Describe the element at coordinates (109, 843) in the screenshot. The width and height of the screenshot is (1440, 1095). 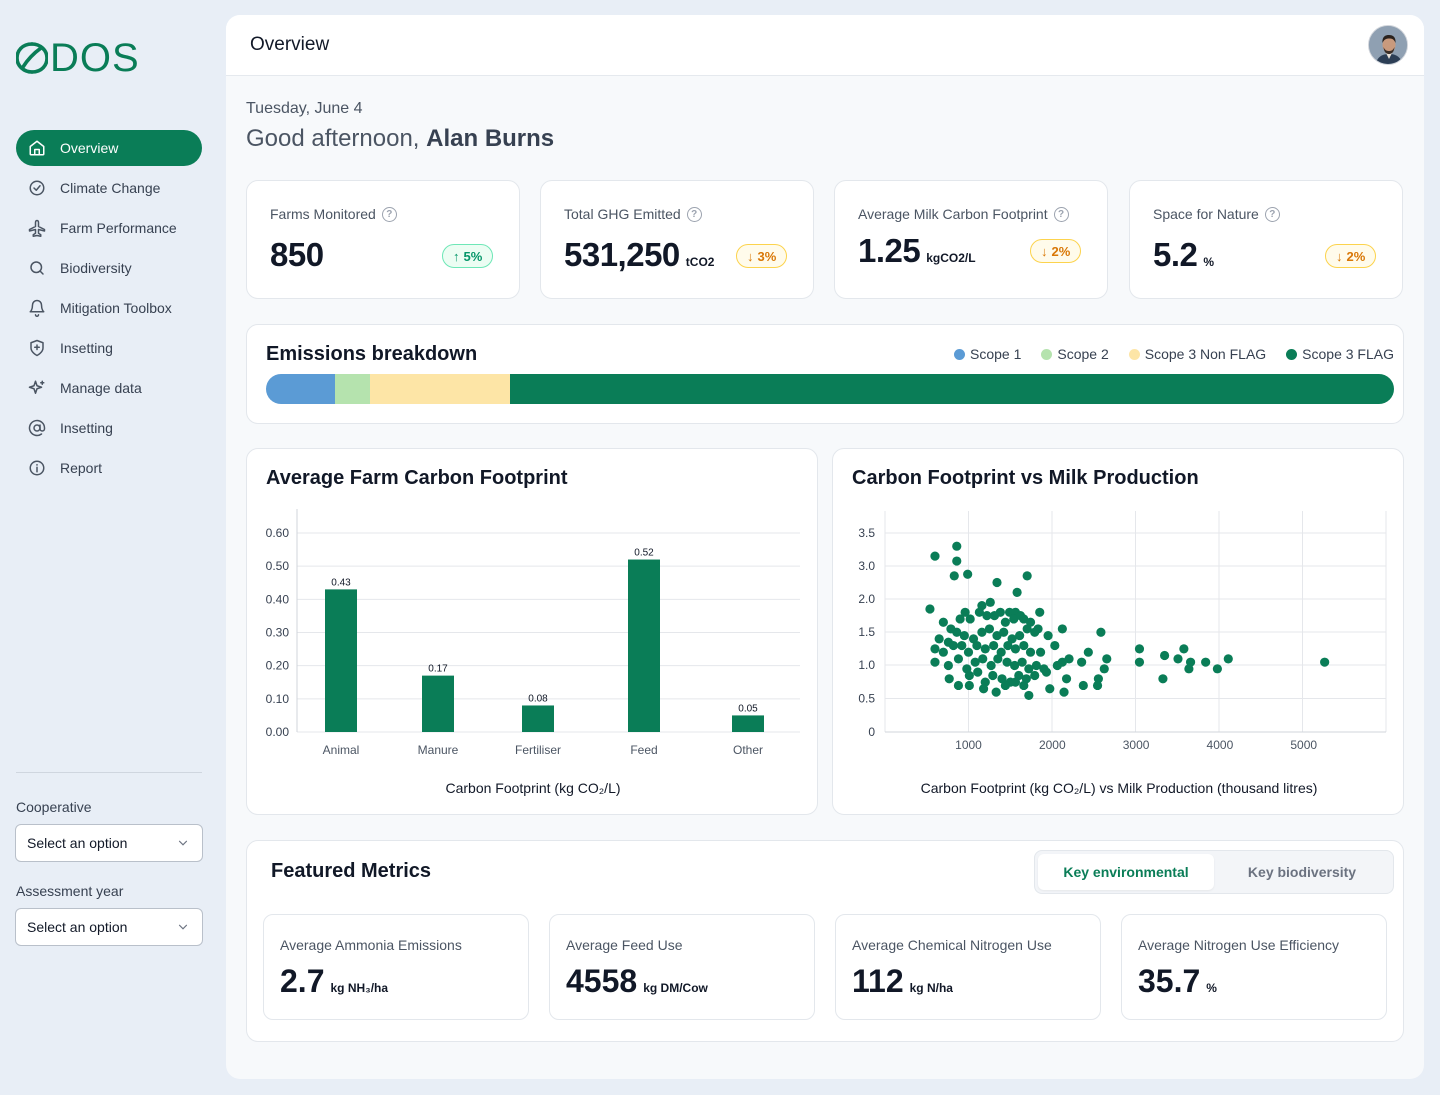
I see `cooperative-select: Select an option` at that location.